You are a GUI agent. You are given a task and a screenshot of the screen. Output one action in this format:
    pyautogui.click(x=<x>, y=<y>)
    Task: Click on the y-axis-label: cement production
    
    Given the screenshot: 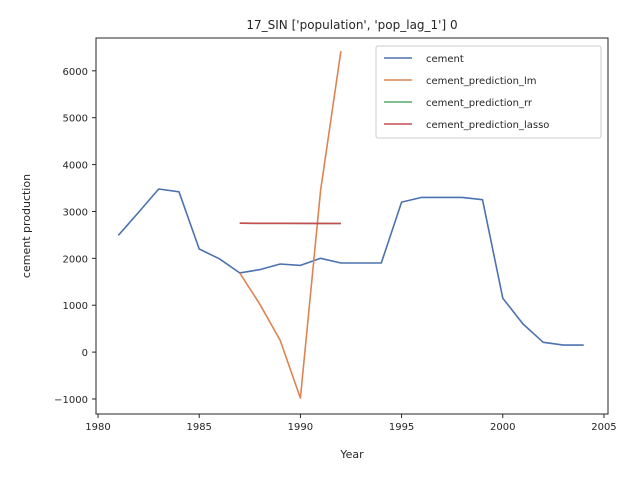 What is the action you would take?
    pyautogui.click(x=26, y=226)
    